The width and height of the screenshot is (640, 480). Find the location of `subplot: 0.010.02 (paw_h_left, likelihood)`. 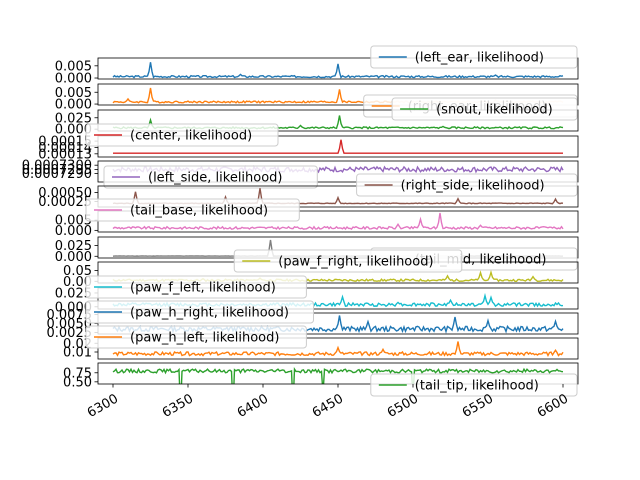

subplot: 0.010.02 (paw_h_left, likelihood) is located at coordinates (321, 343).